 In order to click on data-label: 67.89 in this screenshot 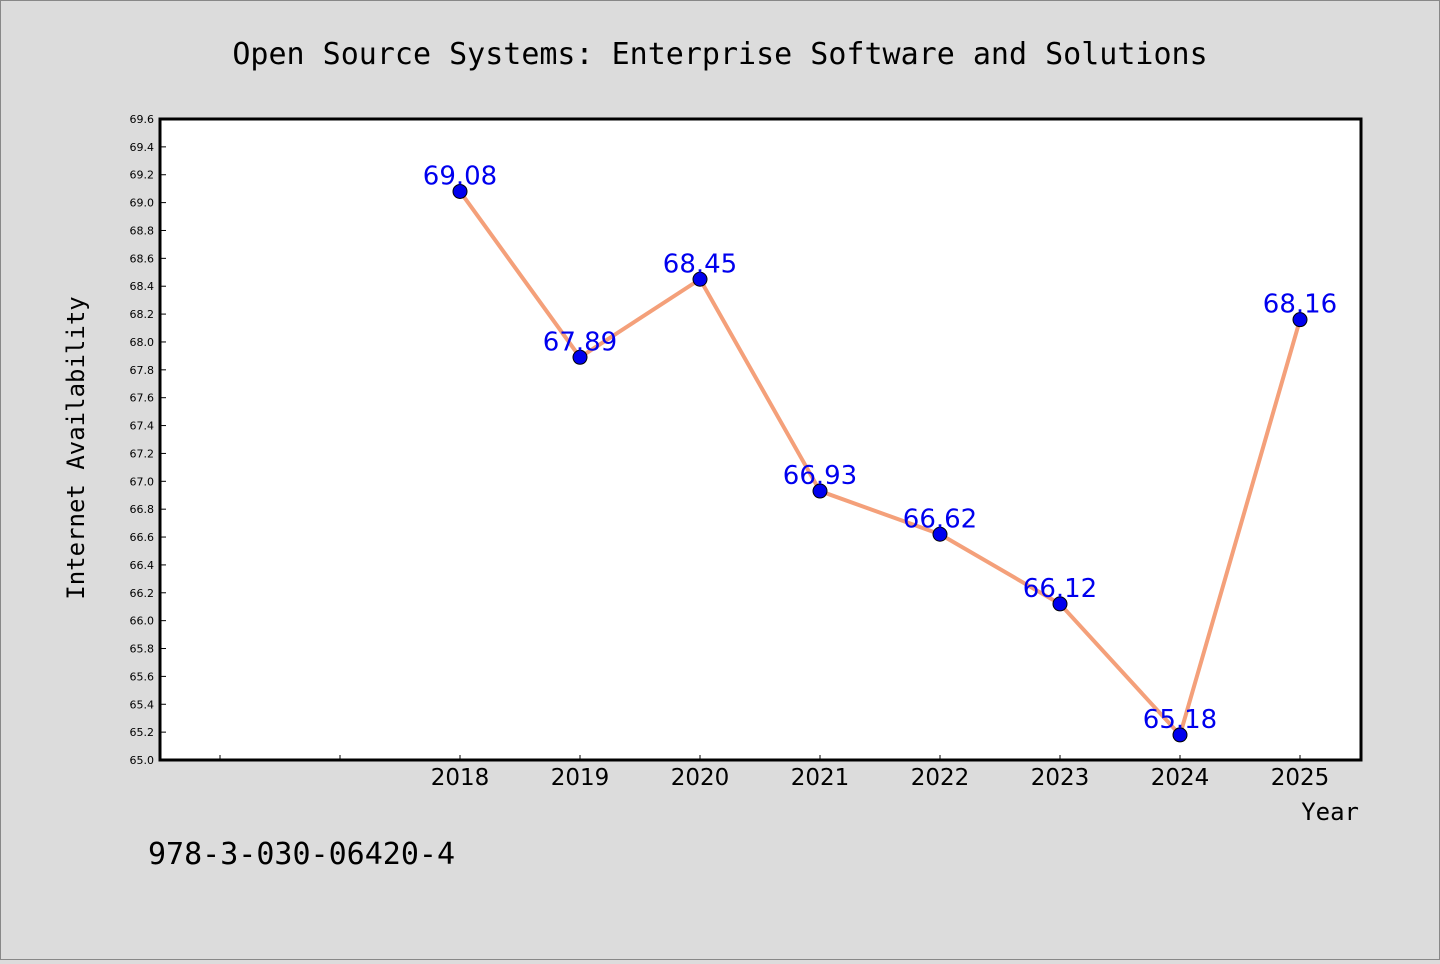, I will do `click(580, 342)`.